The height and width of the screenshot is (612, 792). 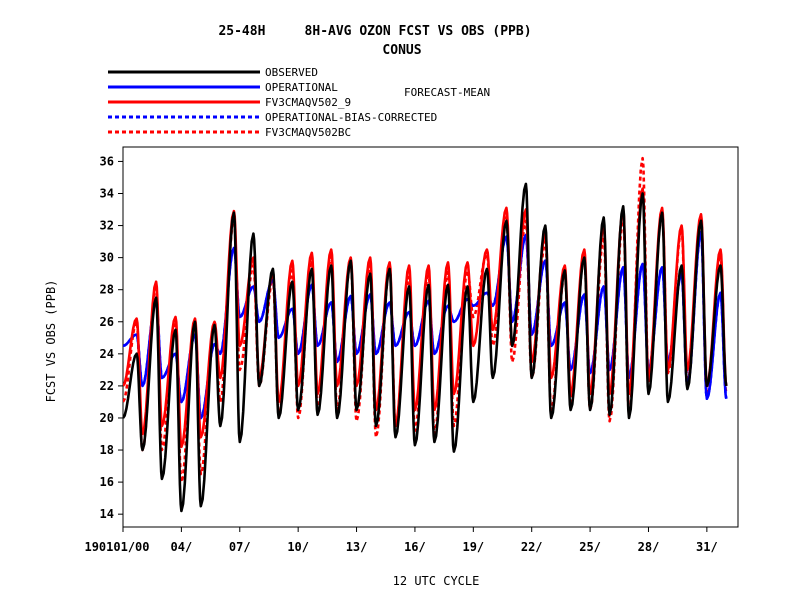 I want to click on x-axis-label: 12 UTC CYCLE, so click(x=436, y=581).